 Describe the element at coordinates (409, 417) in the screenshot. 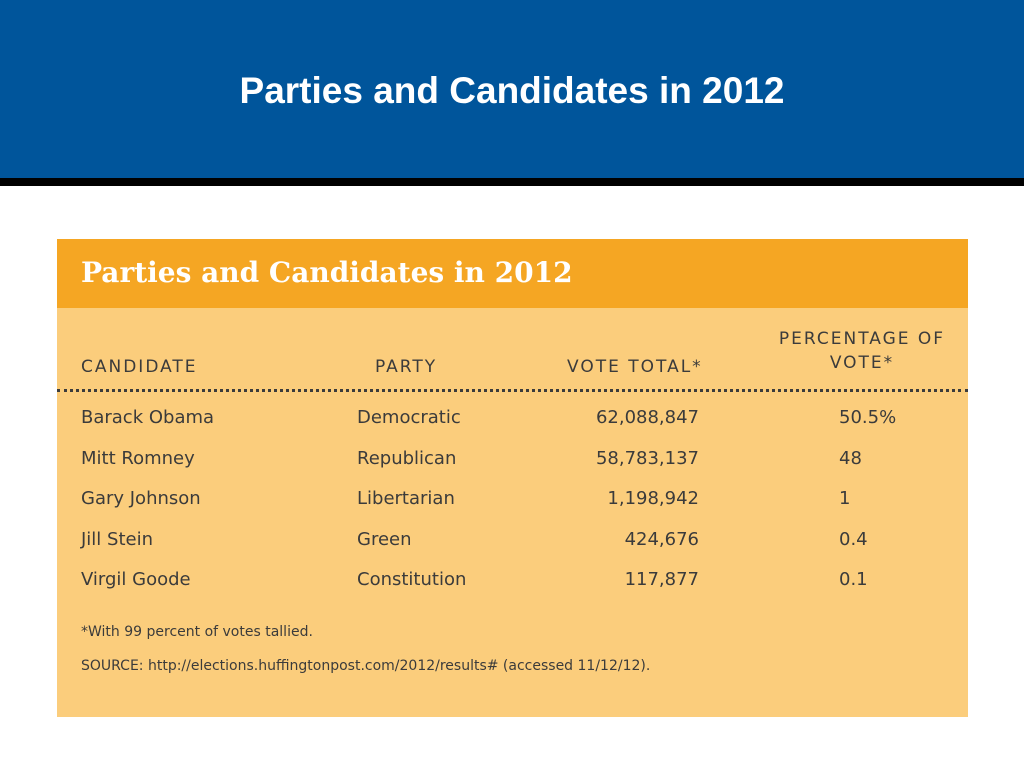

I see `party-name: Democratic` at that location.